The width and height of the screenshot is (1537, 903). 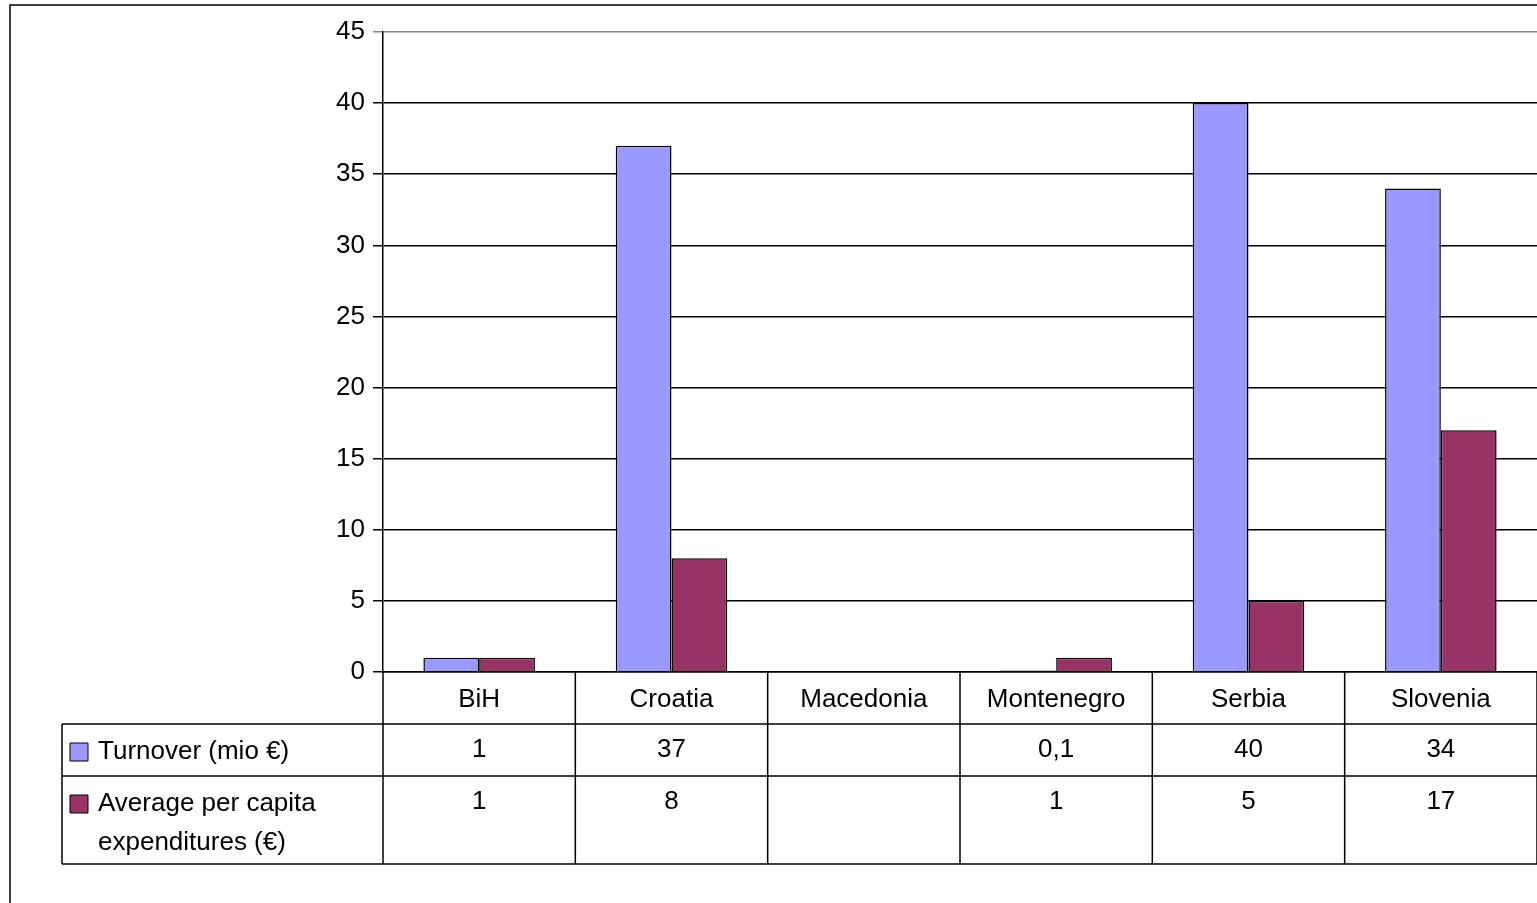 I want to click on x-tick-label: BiH, so click(x=479, y=697).